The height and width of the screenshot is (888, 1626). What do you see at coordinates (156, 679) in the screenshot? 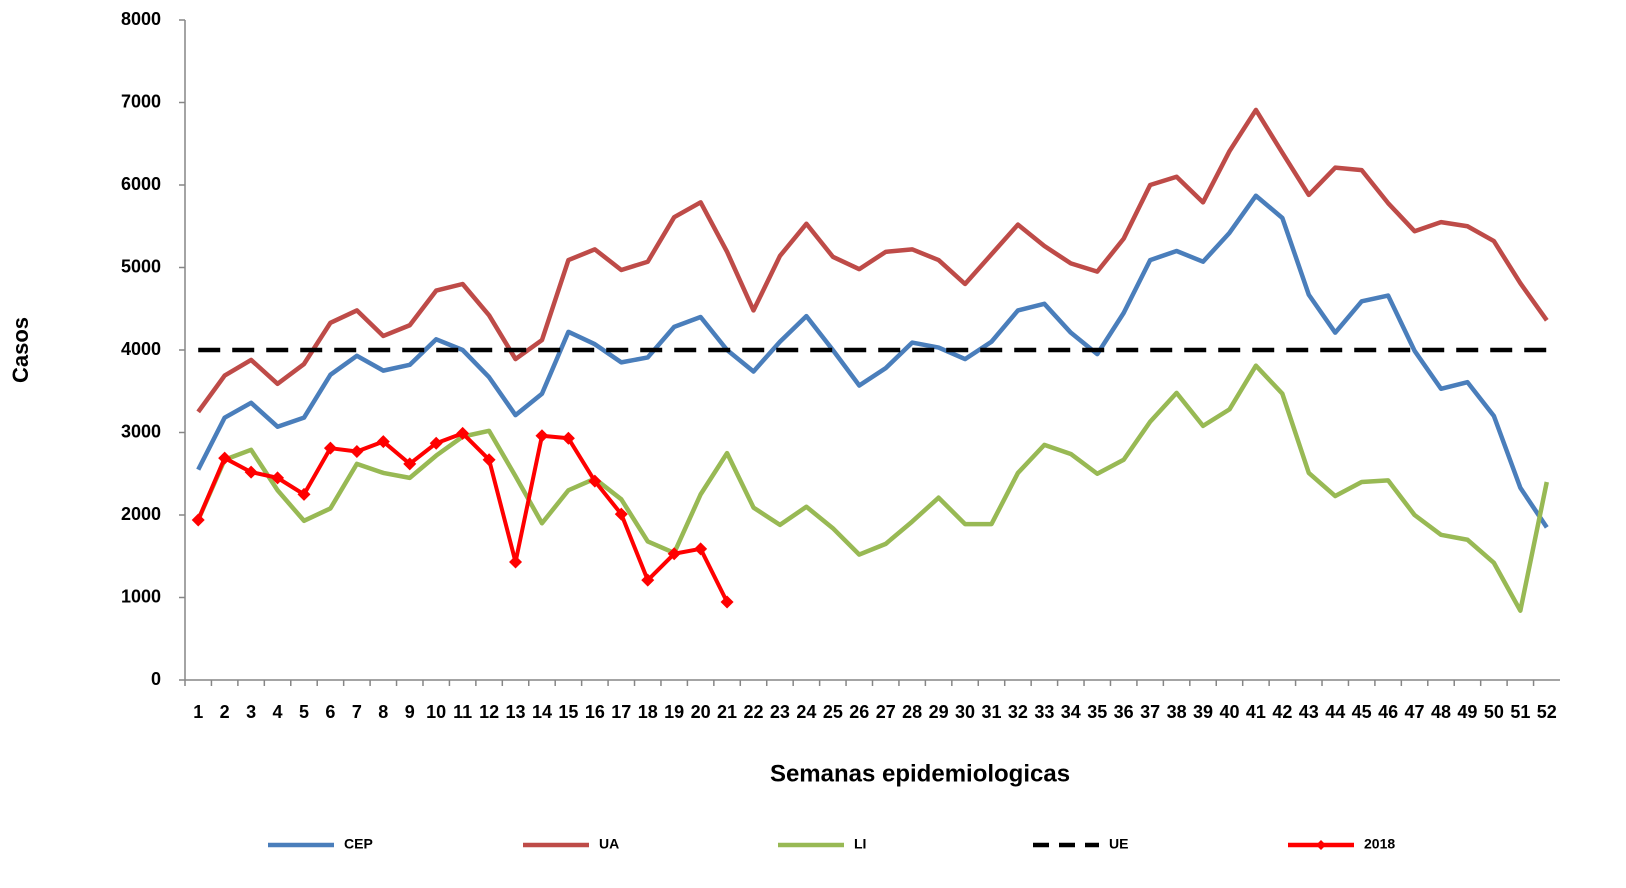
I see `y-tick-label: 0` at bounding box center [156, 679].